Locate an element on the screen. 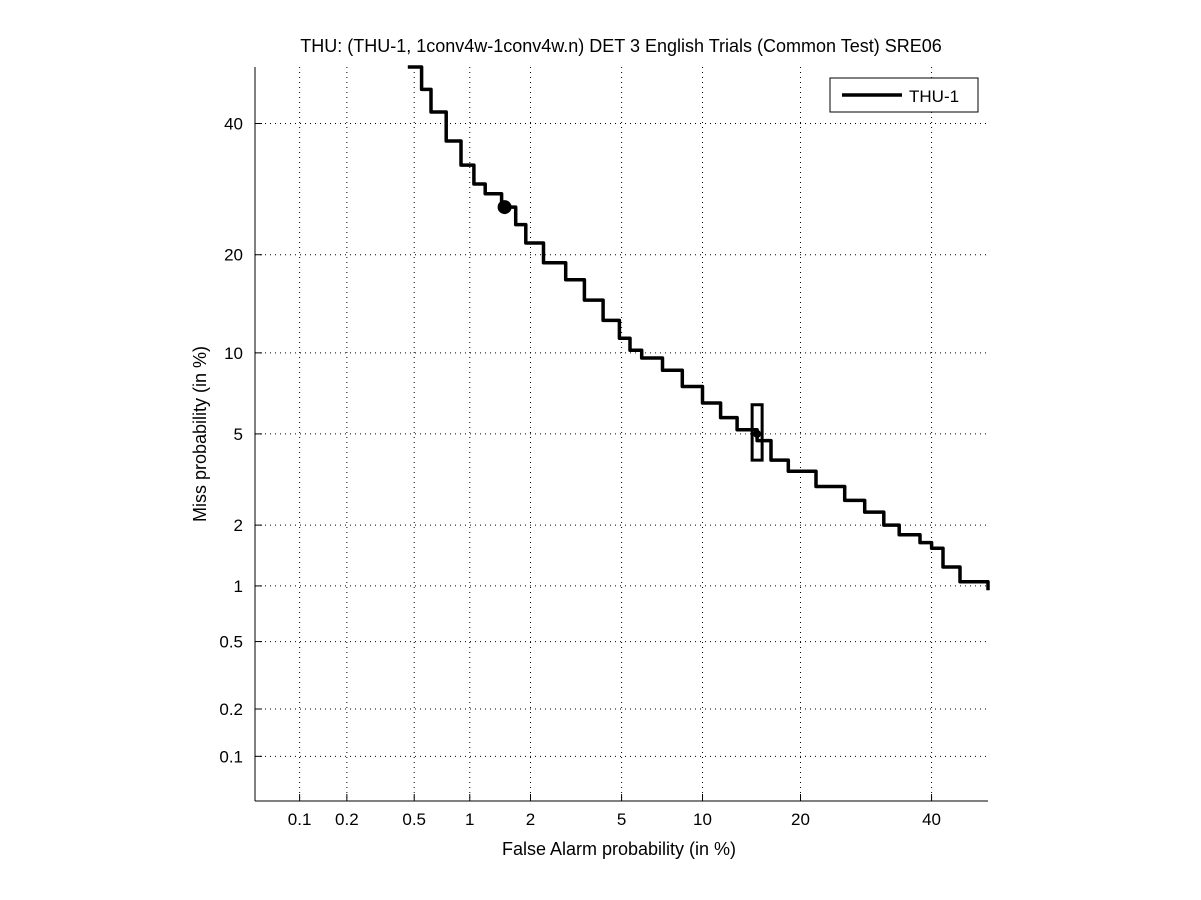  x-tick-label: 5 is located at coordinates (621, 819).